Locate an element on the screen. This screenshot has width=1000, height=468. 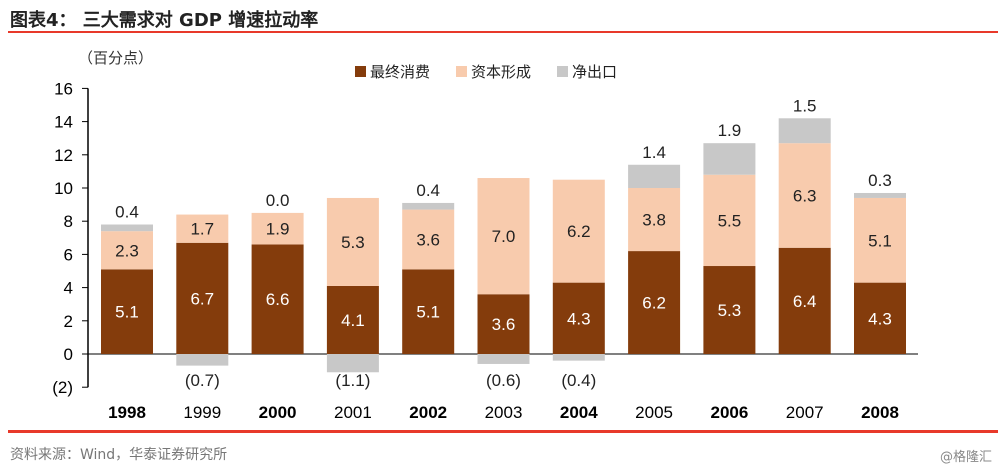
y-tick-label: (2) is located at coordinates (62, 387).